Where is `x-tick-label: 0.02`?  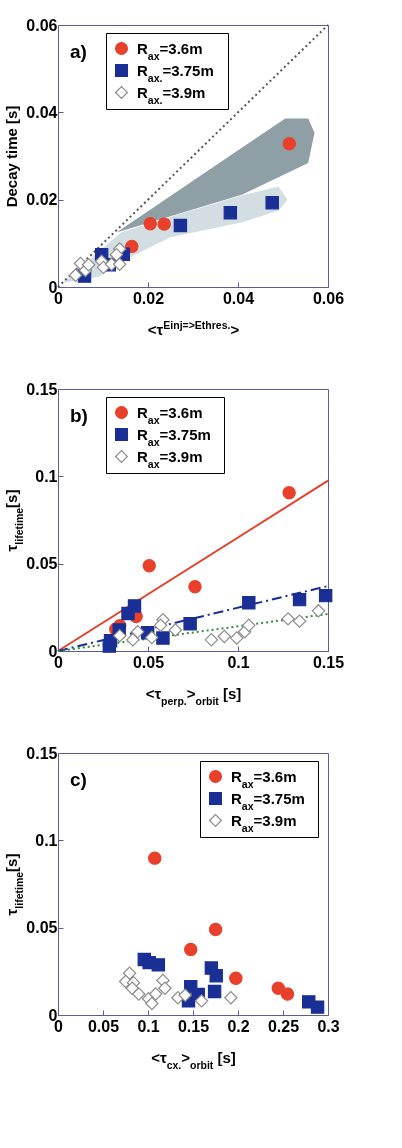
x-tick-label: 0.02 is located at coordinates (148, 298).